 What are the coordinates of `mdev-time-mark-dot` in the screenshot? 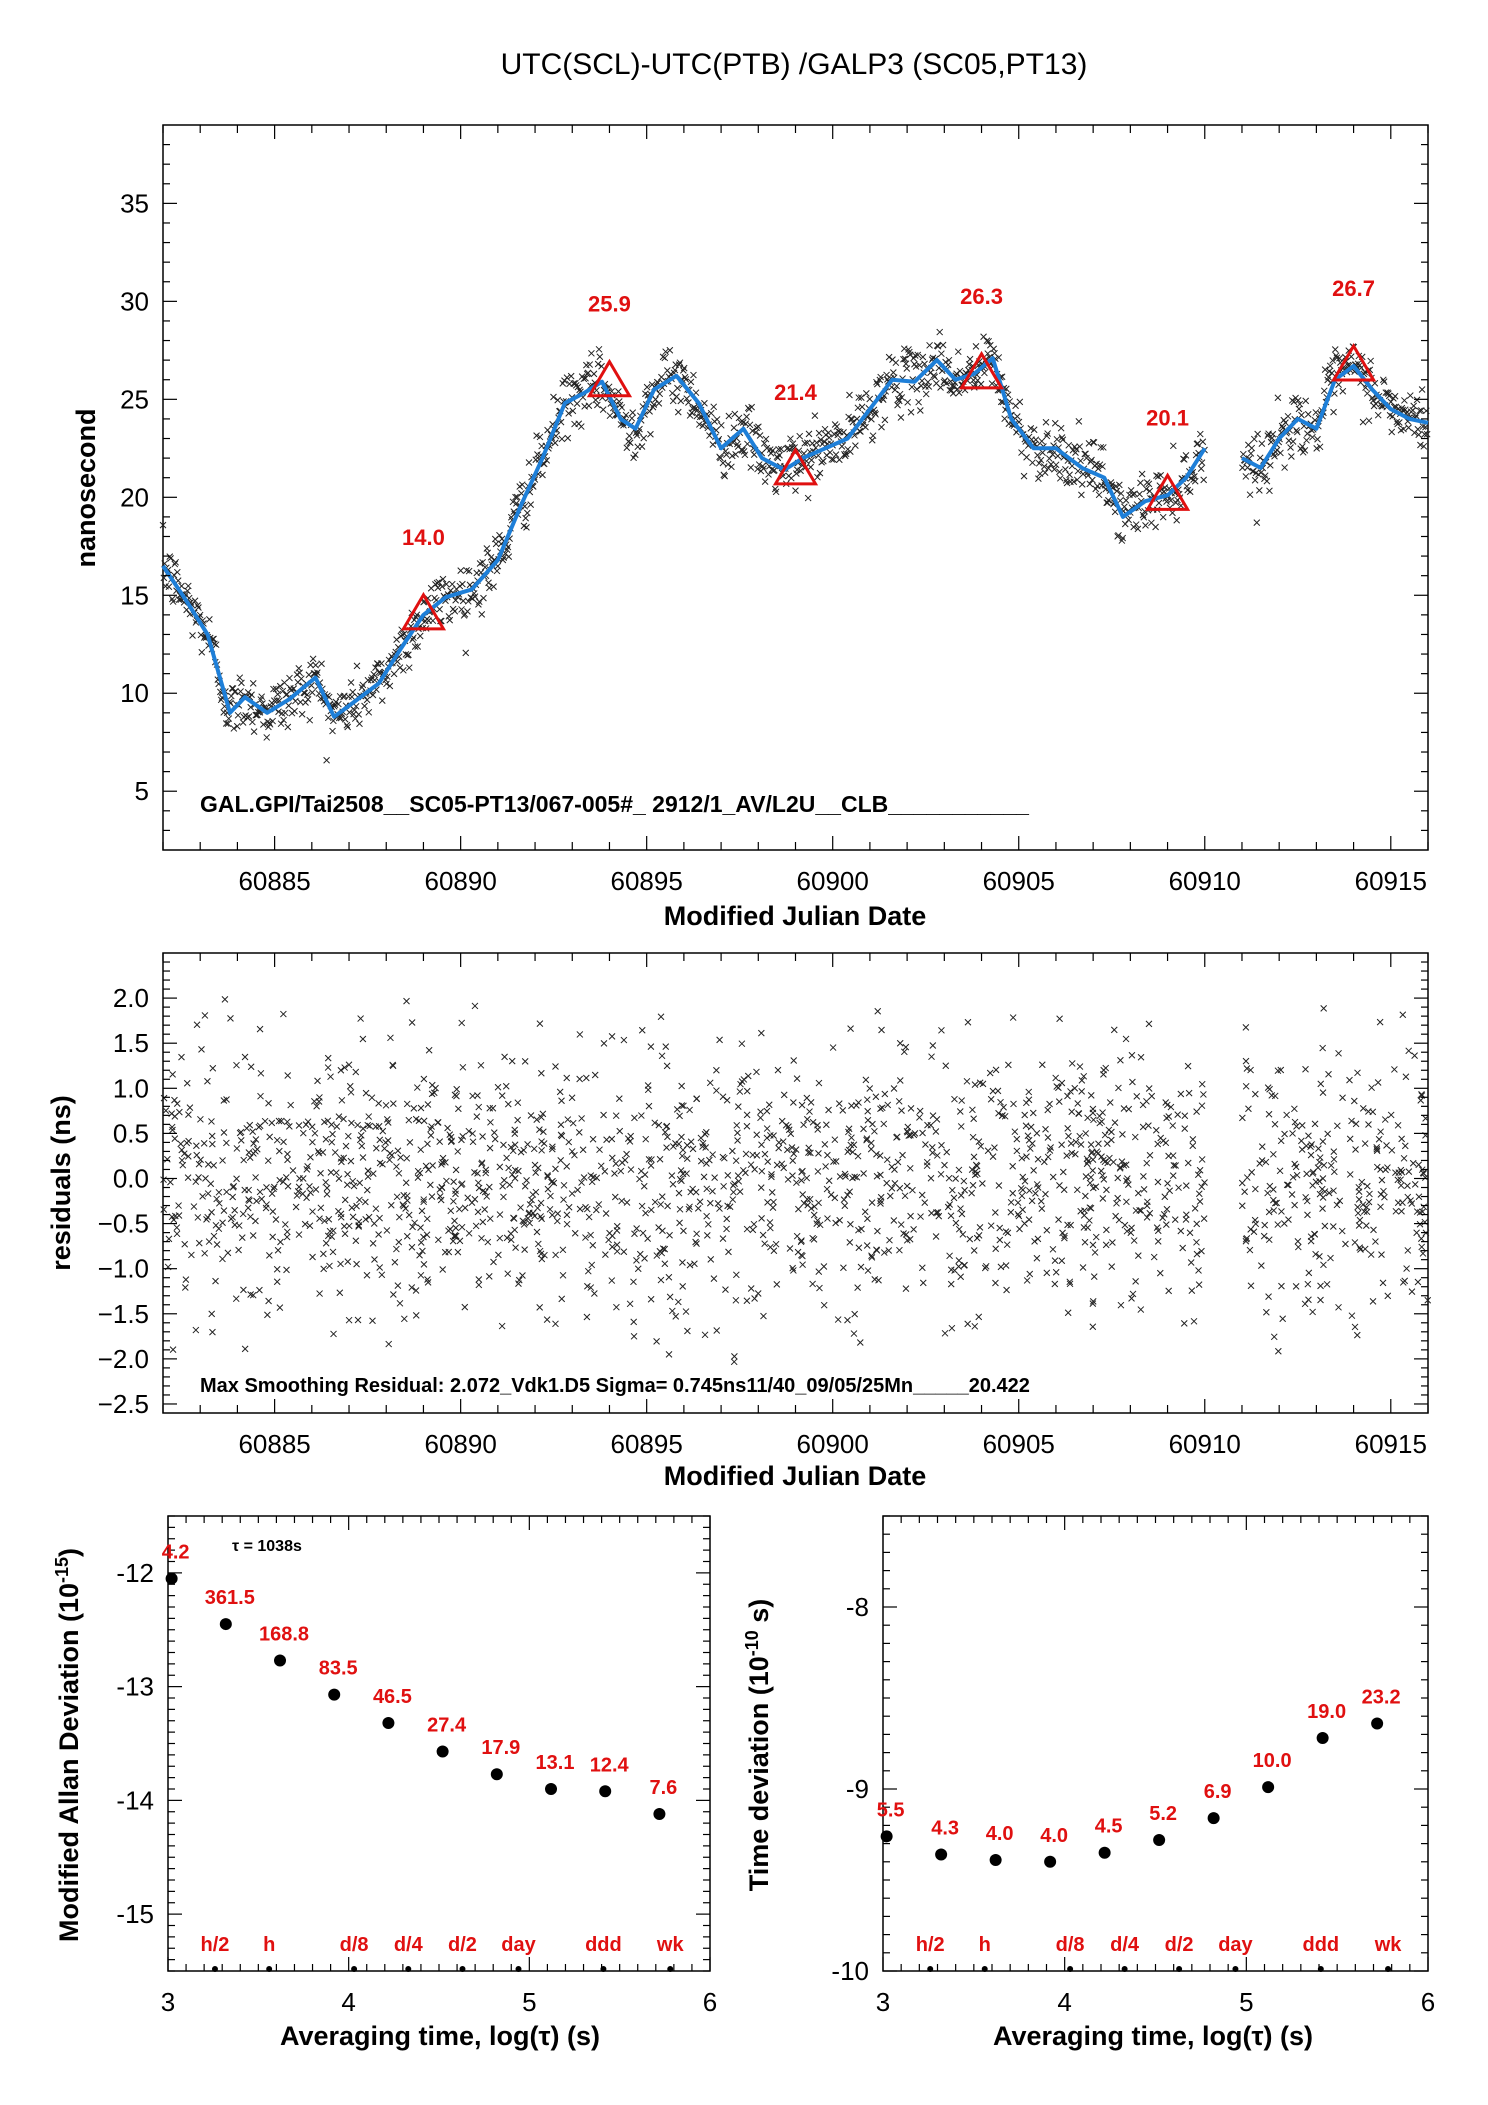 It's located at (408, 1969).